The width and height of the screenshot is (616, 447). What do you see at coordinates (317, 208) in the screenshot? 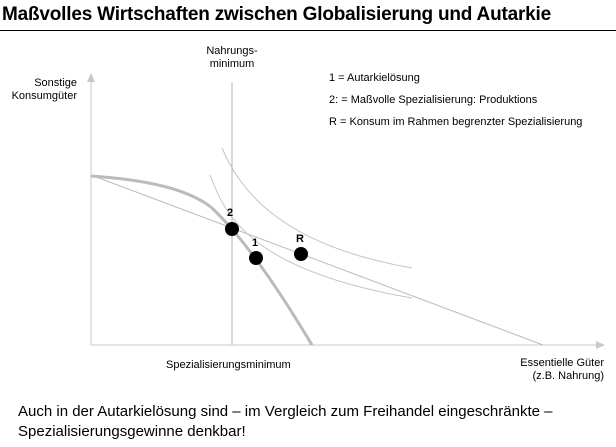
I see `indifference-curve-high` at bounding box center [317, 208].